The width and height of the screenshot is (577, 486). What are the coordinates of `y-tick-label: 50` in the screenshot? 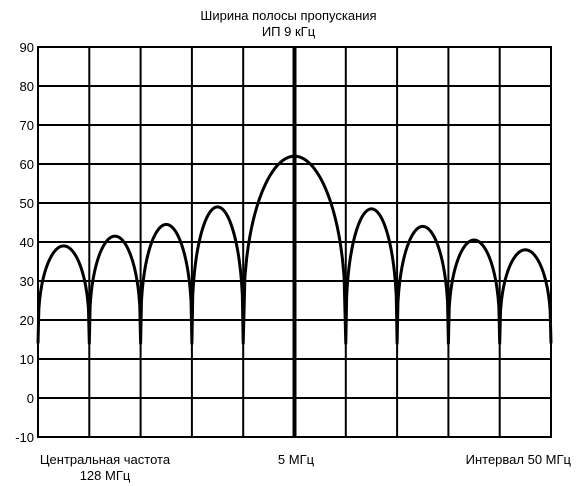 It's located at (27, 203).